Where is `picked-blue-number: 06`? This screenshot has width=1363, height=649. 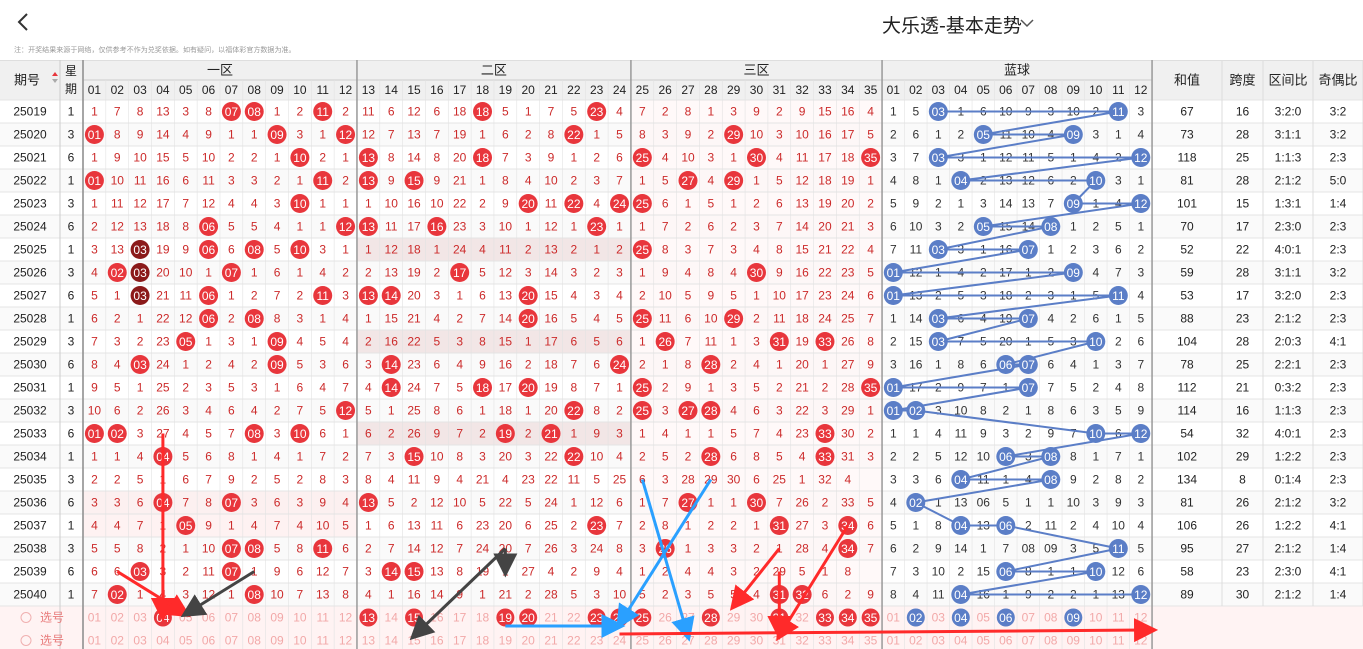
picked-blue-number: 06 is located at coordinates (1006, 618).